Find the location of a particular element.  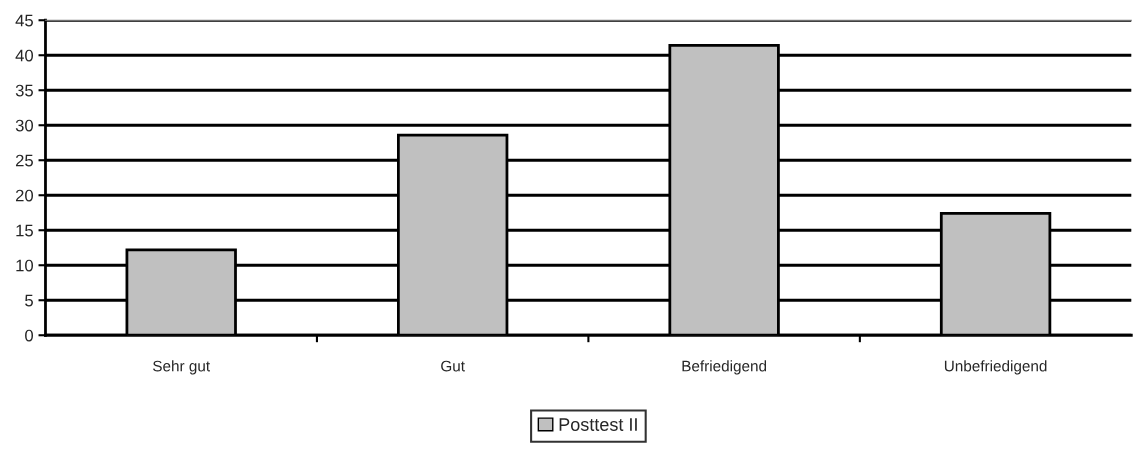

y-tick-label: 45 is located at coordinates (24, 20).